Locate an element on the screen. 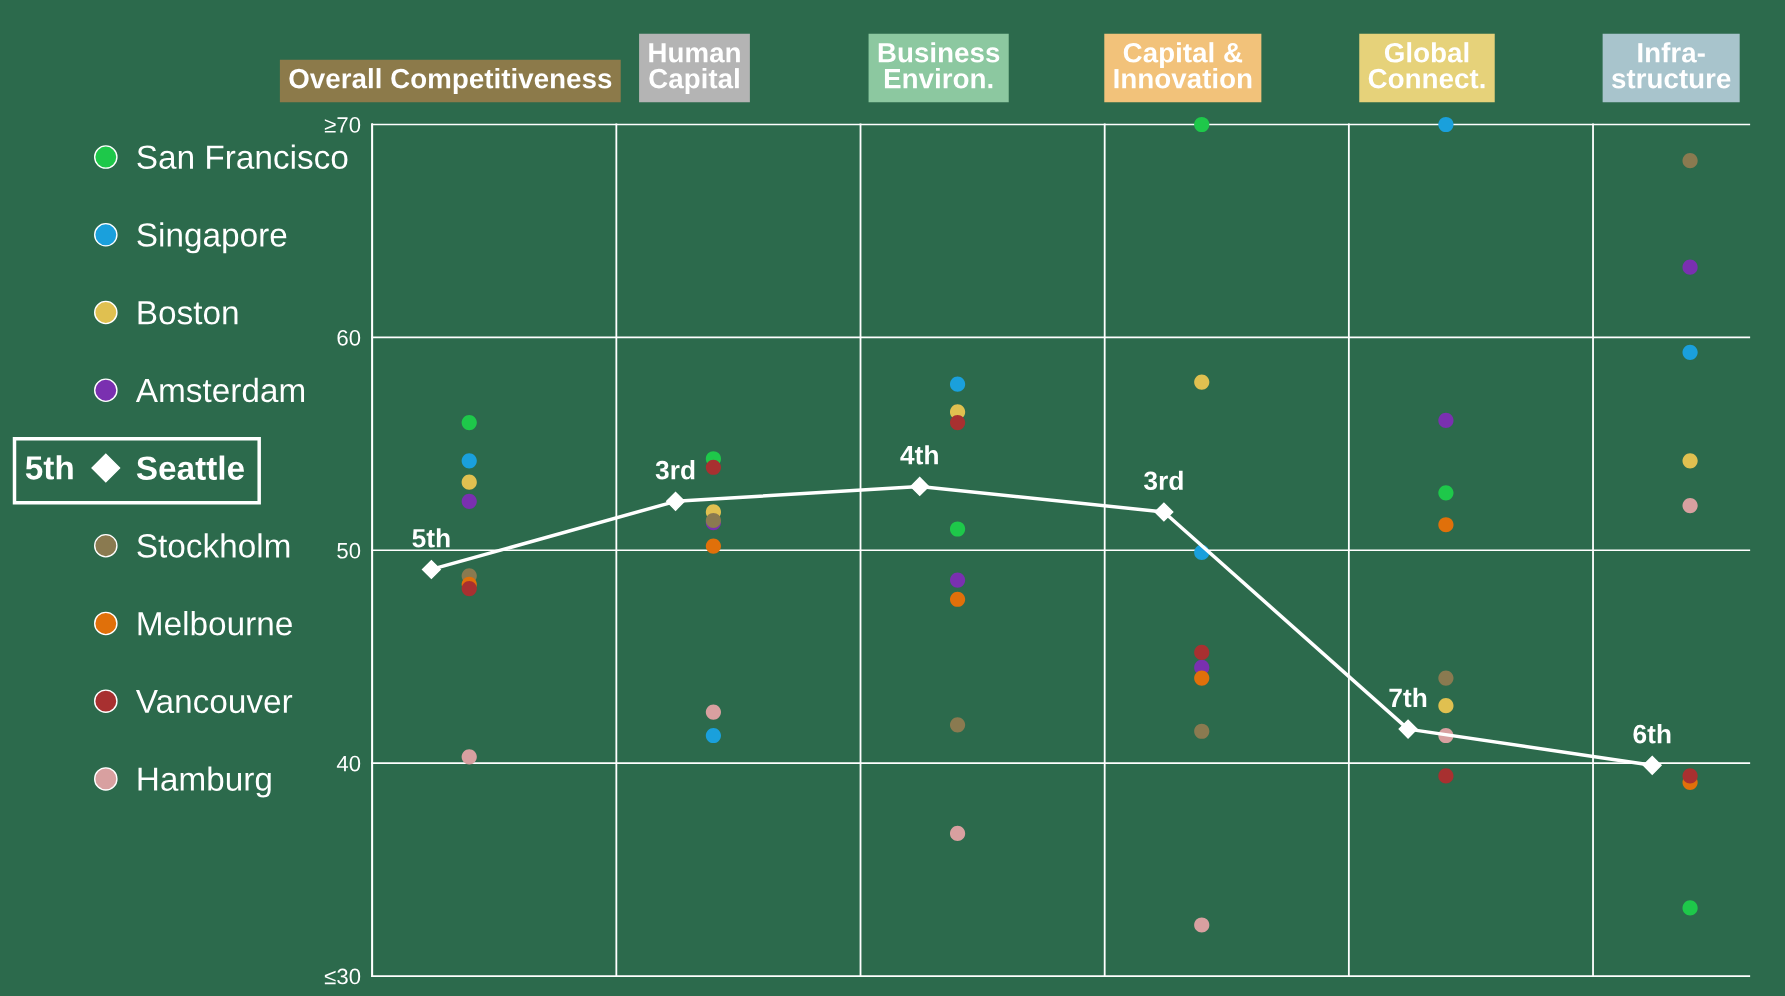 The height and width of the screenshot is (996, 1785). legend-label: Singapore is located at coordinates (212, 238).